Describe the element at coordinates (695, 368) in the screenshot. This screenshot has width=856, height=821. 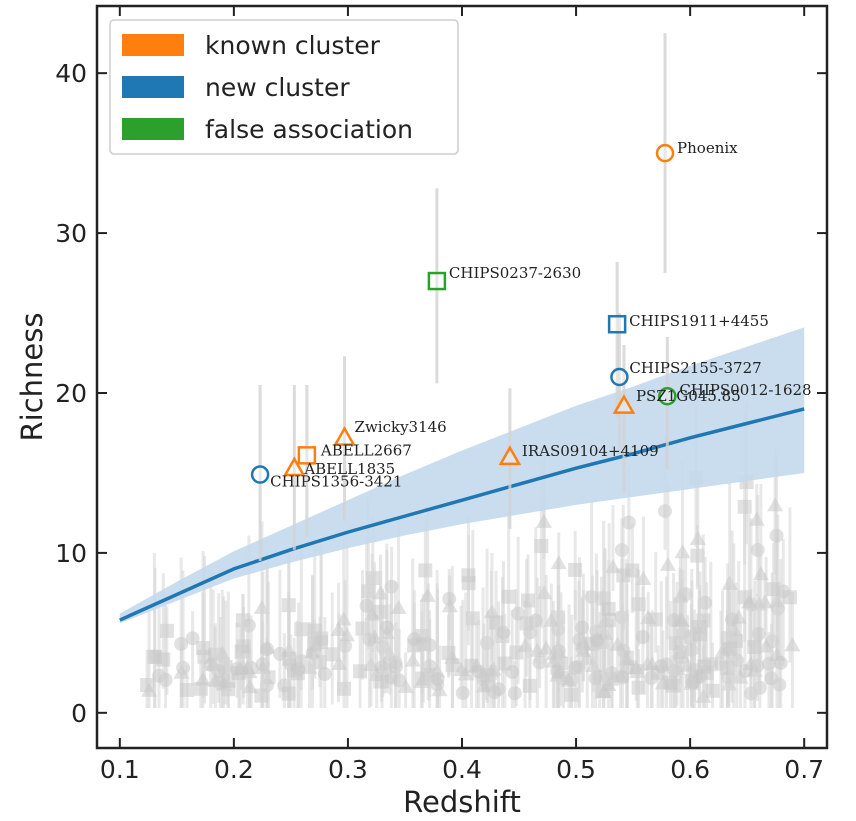
I see `cluster-label: CHIPS2155-3727` at that location.